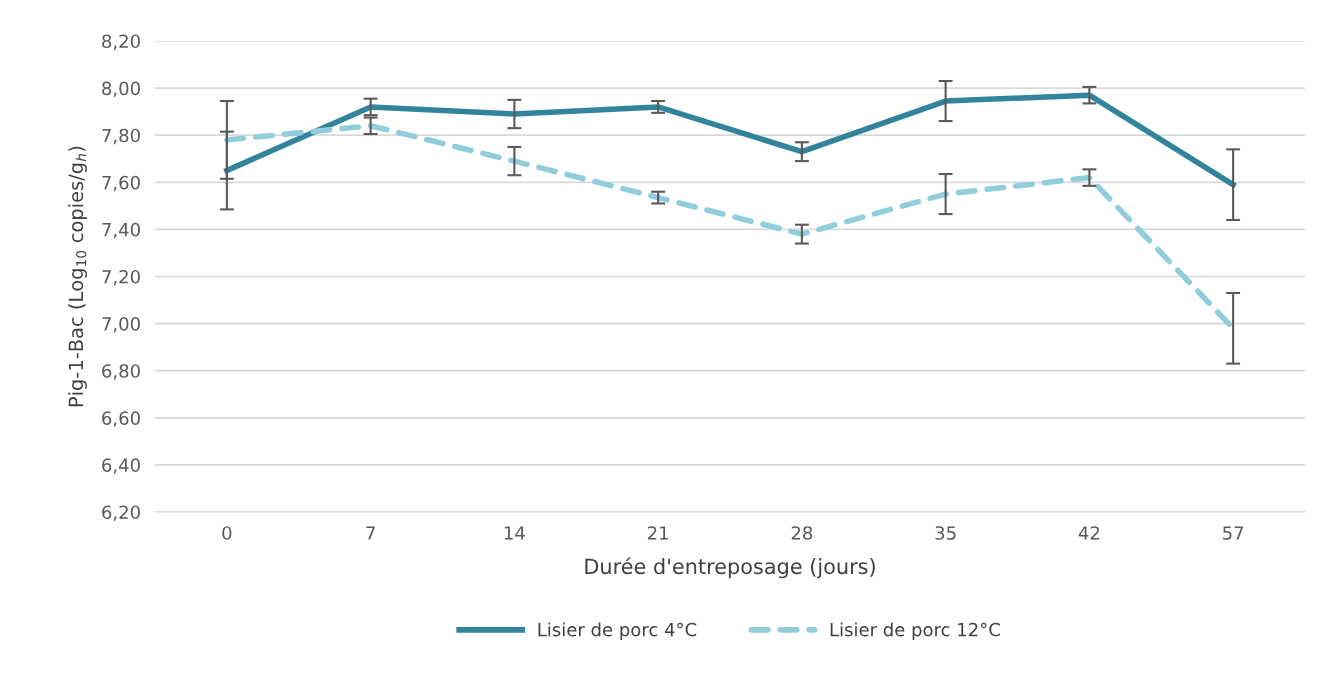  I want to click on y-axis-title: Pig-1-Bac (Log$_{10}$ copies/g$_{h}$), so click(77, 276).